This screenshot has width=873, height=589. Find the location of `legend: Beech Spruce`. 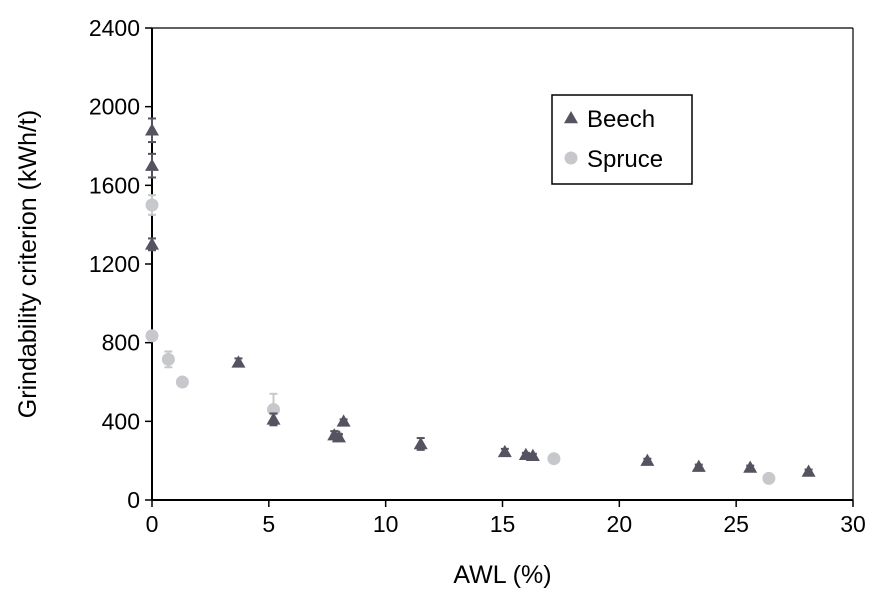

legend: Beech Spruce is located at coordinates (622, 139).